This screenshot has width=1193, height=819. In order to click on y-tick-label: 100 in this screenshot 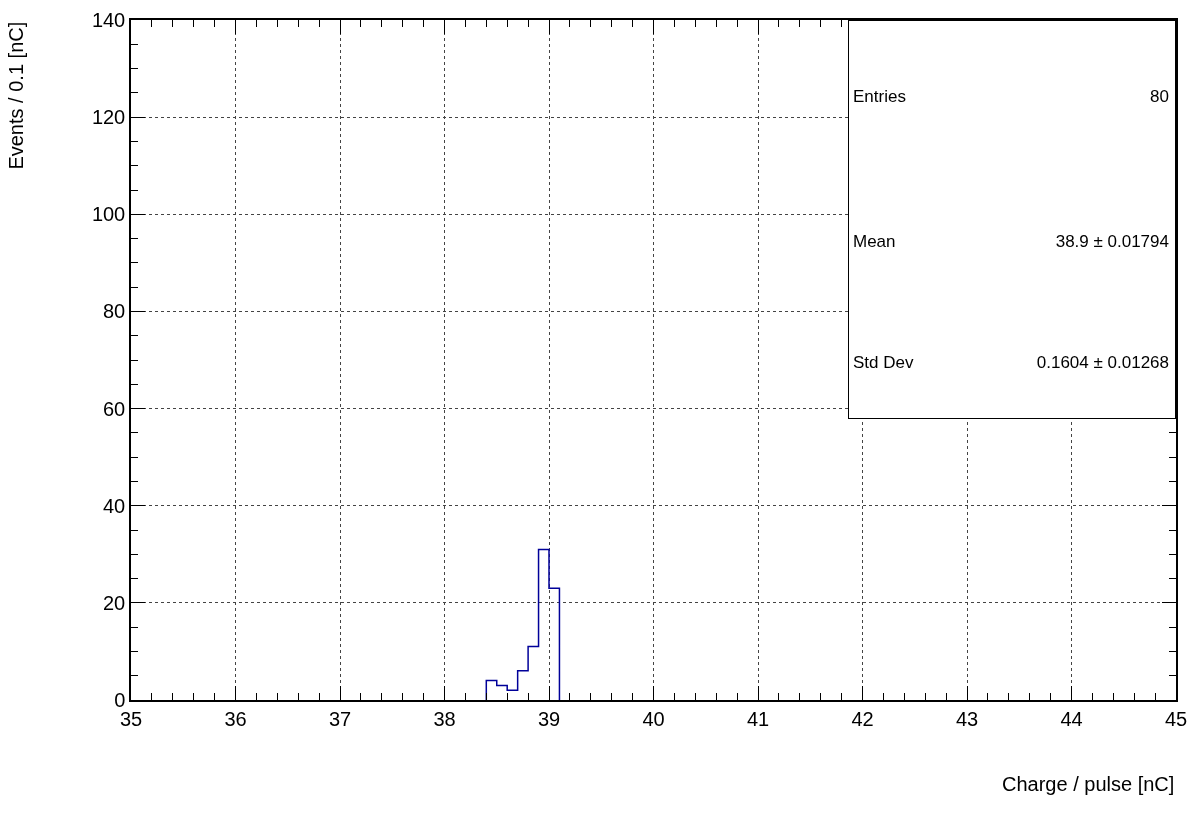, I will do `click(108, 214)`.